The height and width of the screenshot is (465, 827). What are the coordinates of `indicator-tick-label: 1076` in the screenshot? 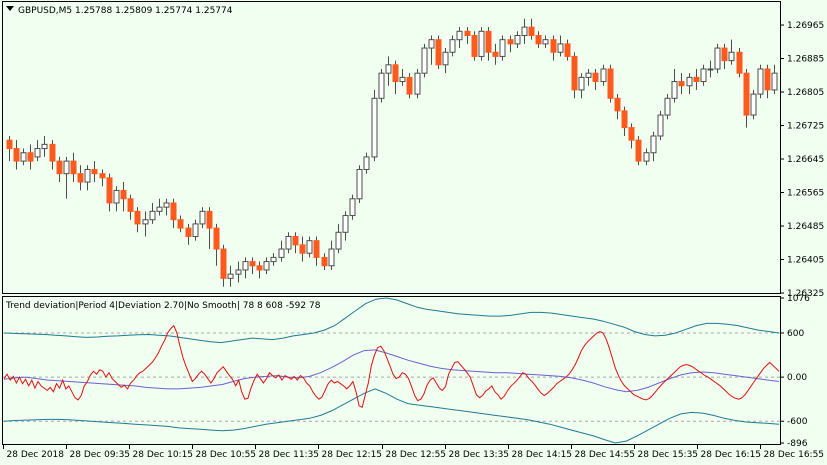 It's located at (798, 299).